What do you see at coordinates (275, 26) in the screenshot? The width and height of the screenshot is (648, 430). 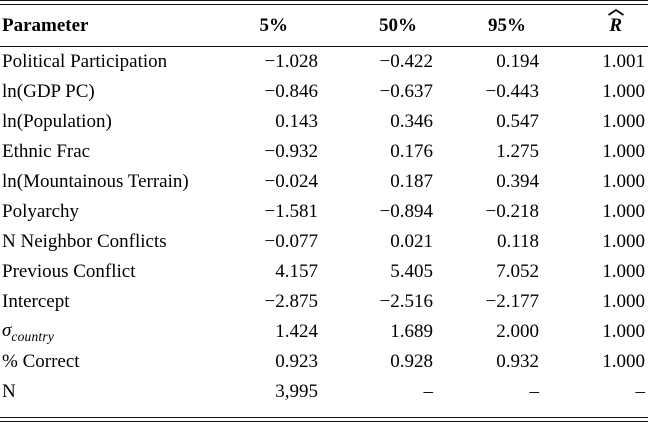 I see `column-header-5pct: 5%` at bounding box center [275, 26].